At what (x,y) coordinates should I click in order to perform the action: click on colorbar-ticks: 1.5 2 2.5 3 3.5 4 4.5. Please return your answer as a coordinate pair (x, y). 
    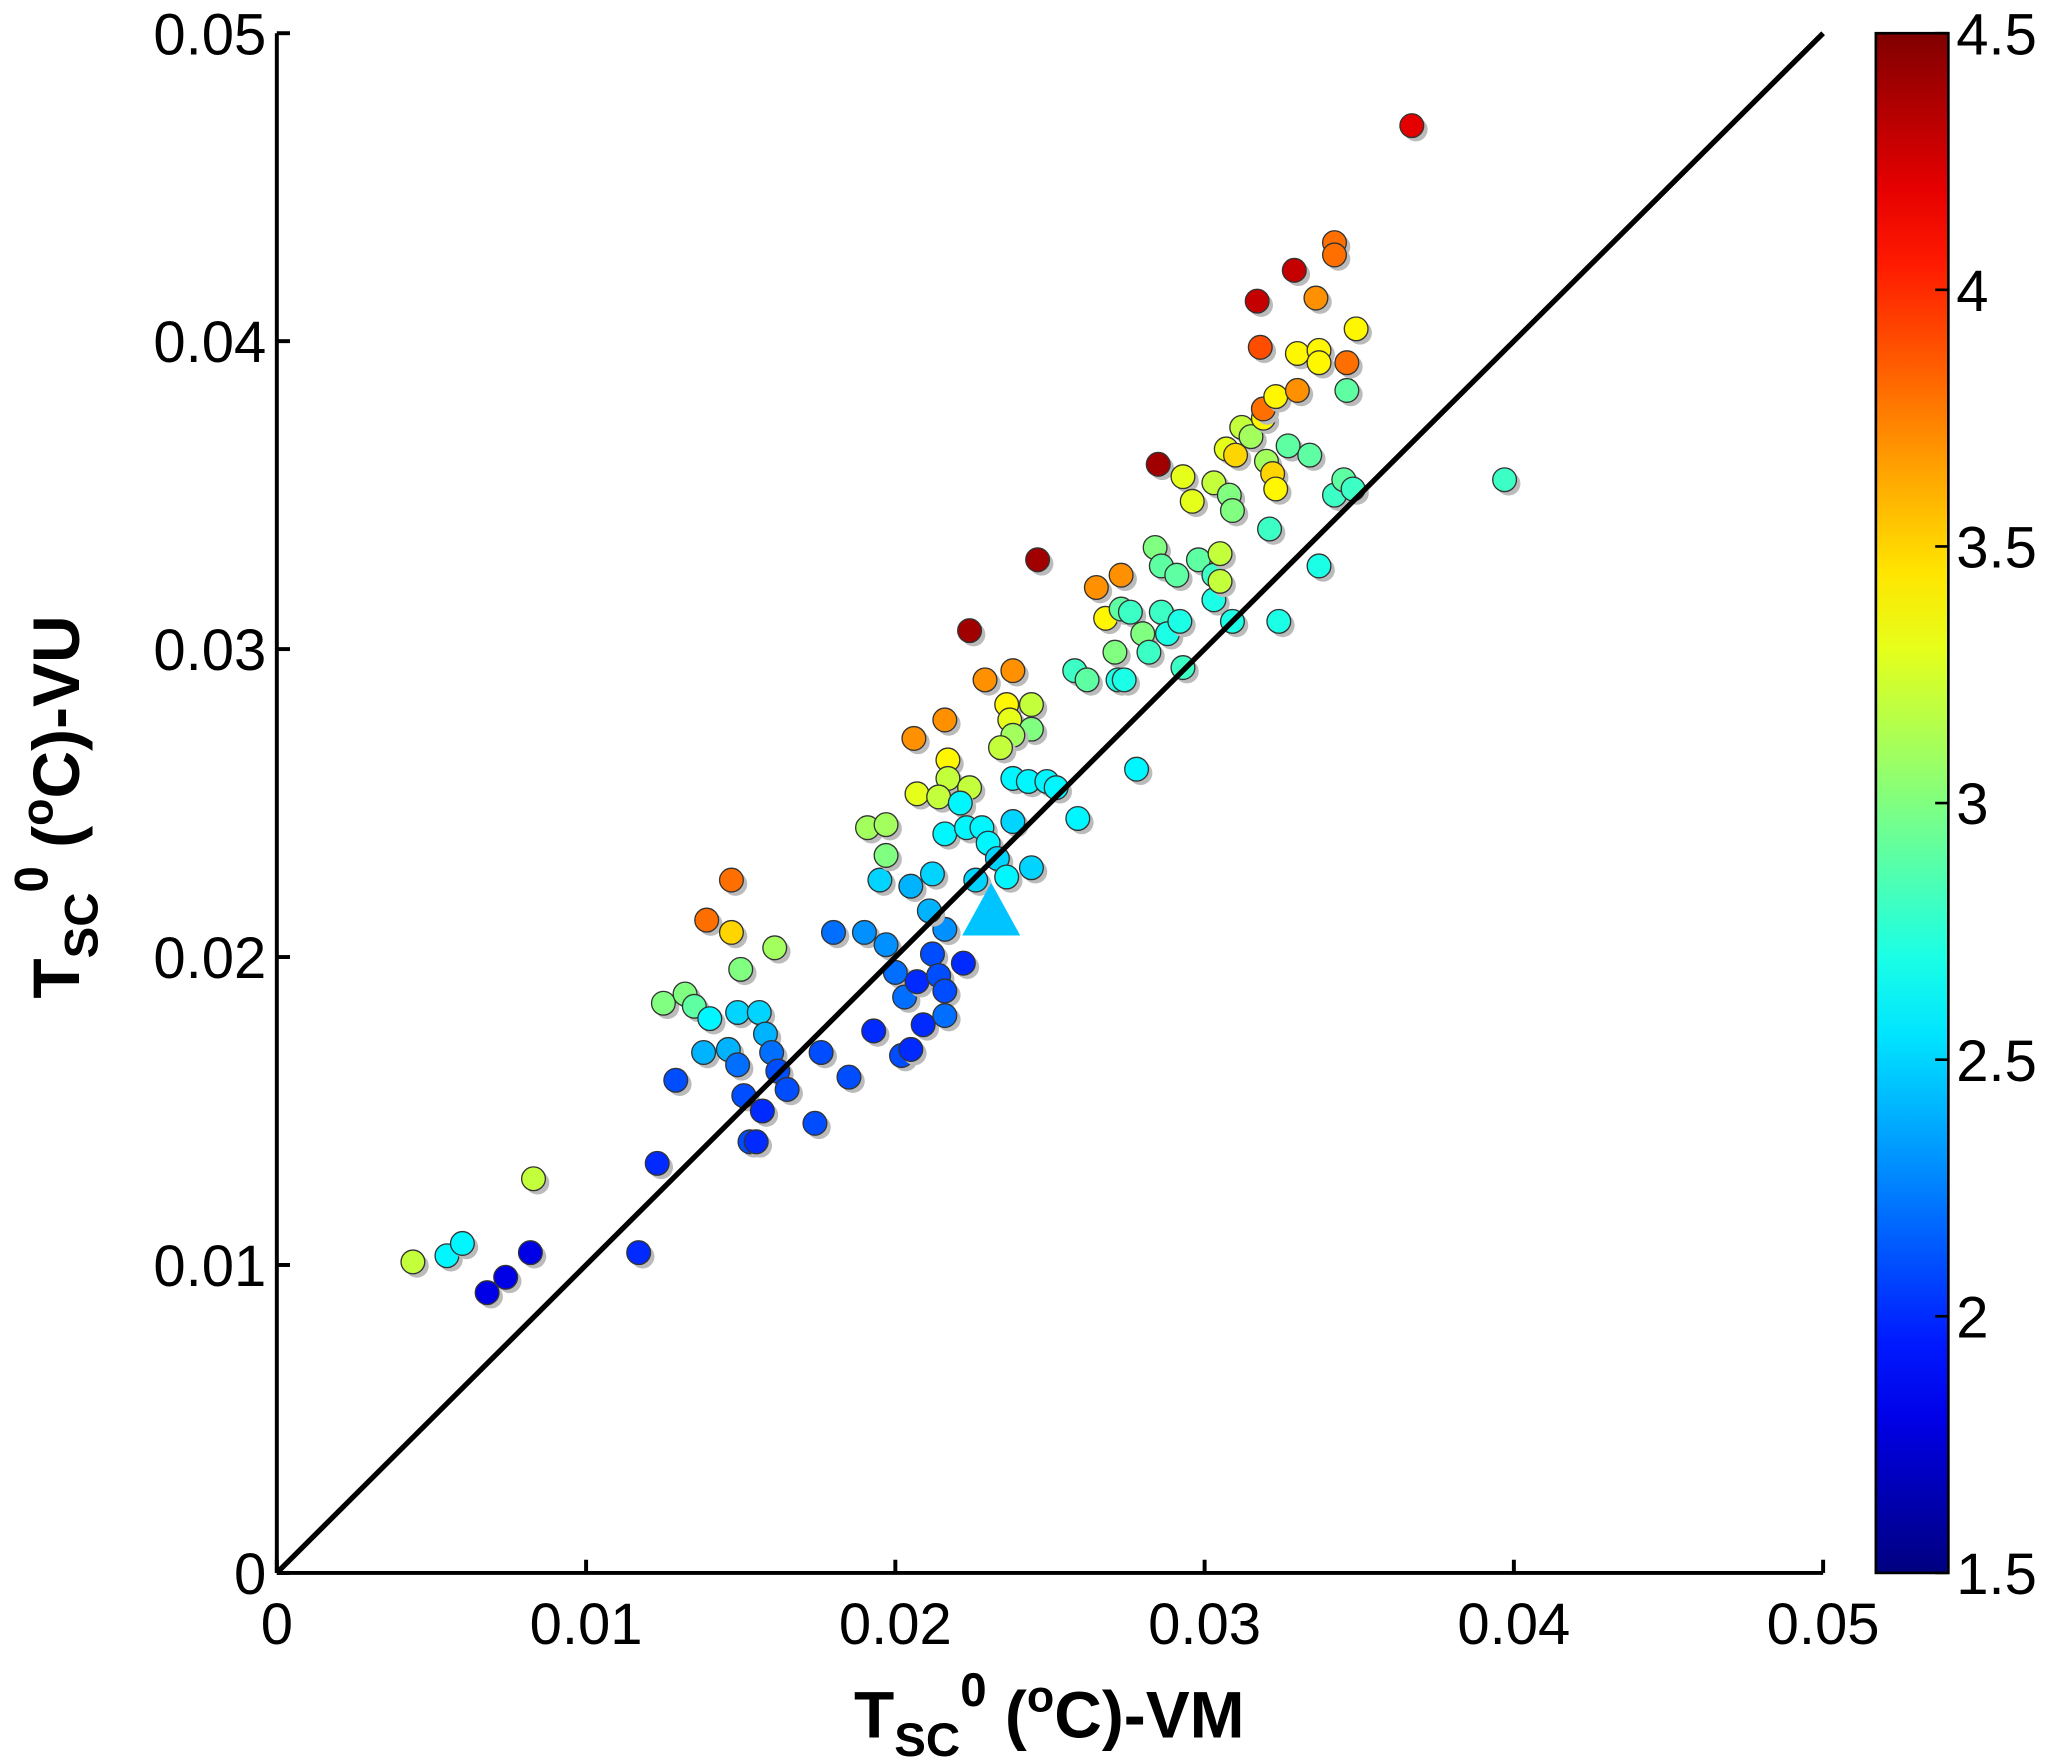
    Looking at the image, I should click on (1986, 804).